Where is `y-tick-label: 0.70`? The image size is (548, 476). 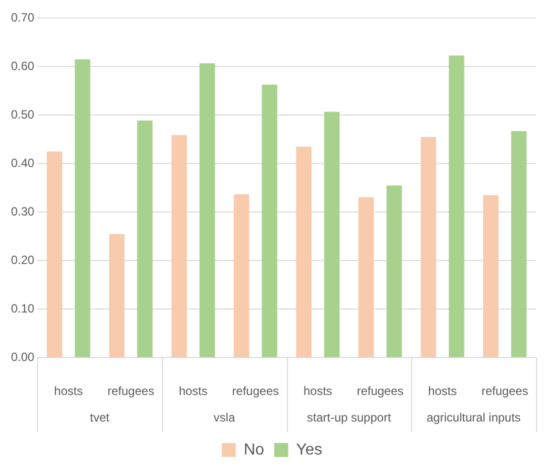
y-tick-label: 0.70 is located at coordinates (22, 17).